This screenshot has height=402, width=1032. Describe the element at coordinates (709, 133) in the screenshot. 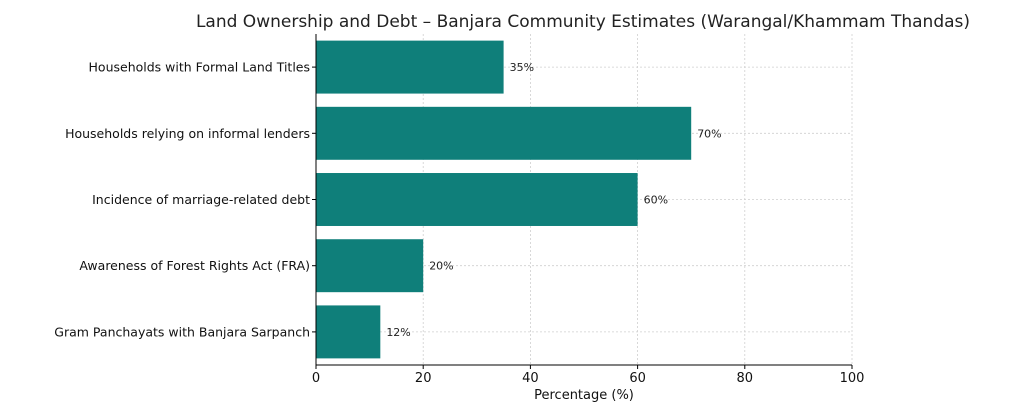

I see `data-label: 70%` at that location.